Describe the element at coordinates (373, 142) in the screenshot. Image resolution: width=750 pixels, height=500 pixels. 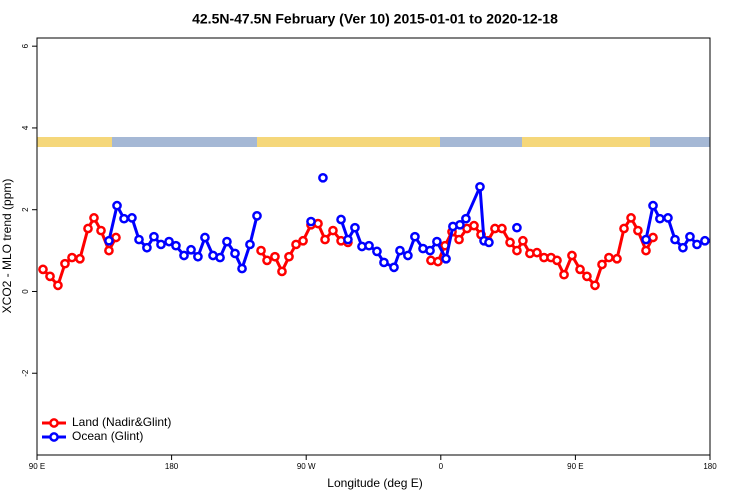
I see `land-ocean-mask` at that location.